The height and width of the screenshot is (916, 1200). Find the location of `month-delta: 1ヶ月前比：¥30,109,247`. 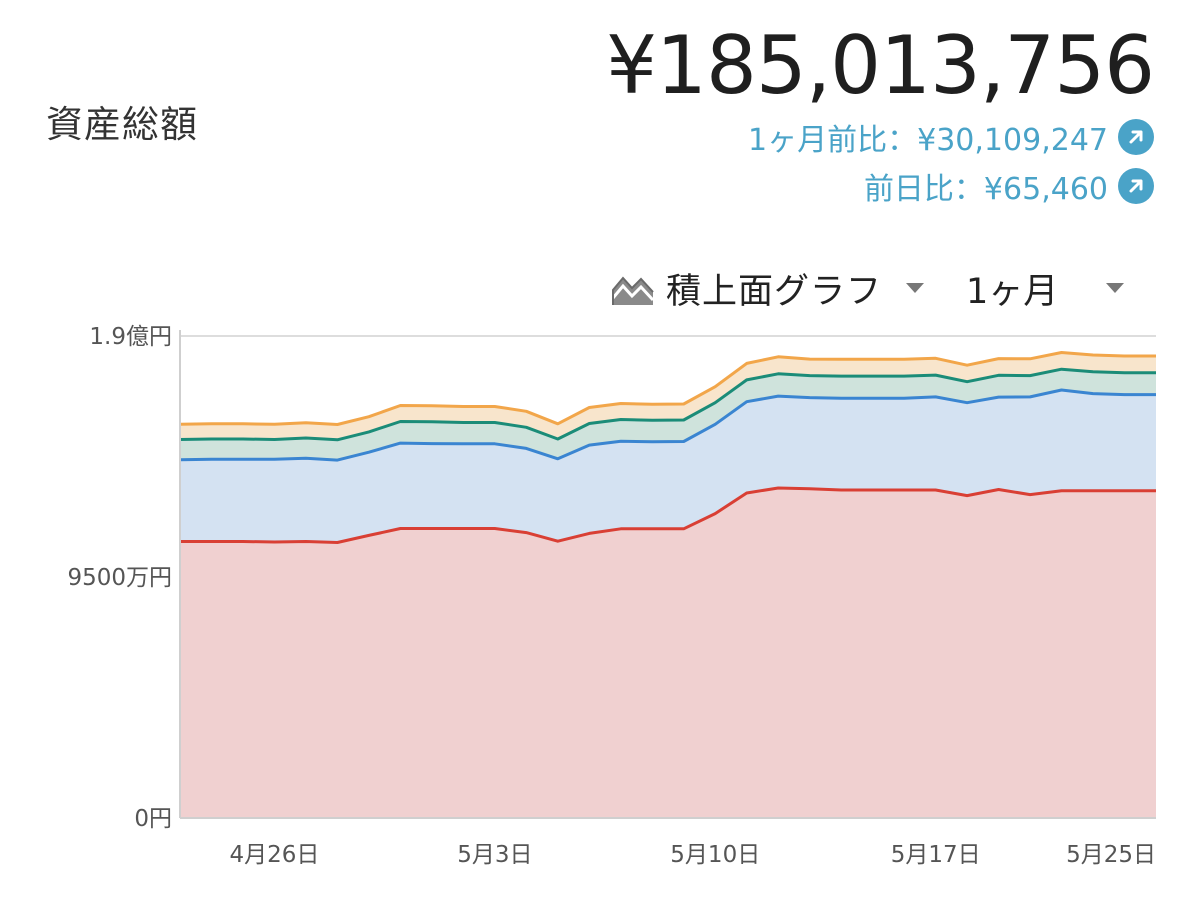

month-delta: 1ヶ月前比：¥30,109,247 is located at coordinates (951, 137).